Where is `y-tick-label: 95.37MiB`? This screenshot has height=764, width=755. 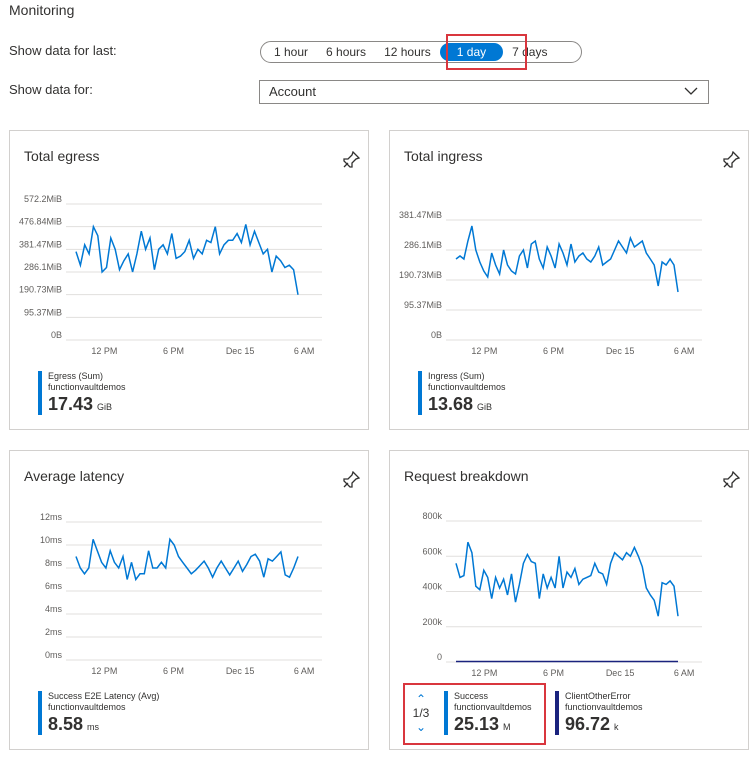 y-tick-label: 95.37MiB is located at coordinates (423, 305).